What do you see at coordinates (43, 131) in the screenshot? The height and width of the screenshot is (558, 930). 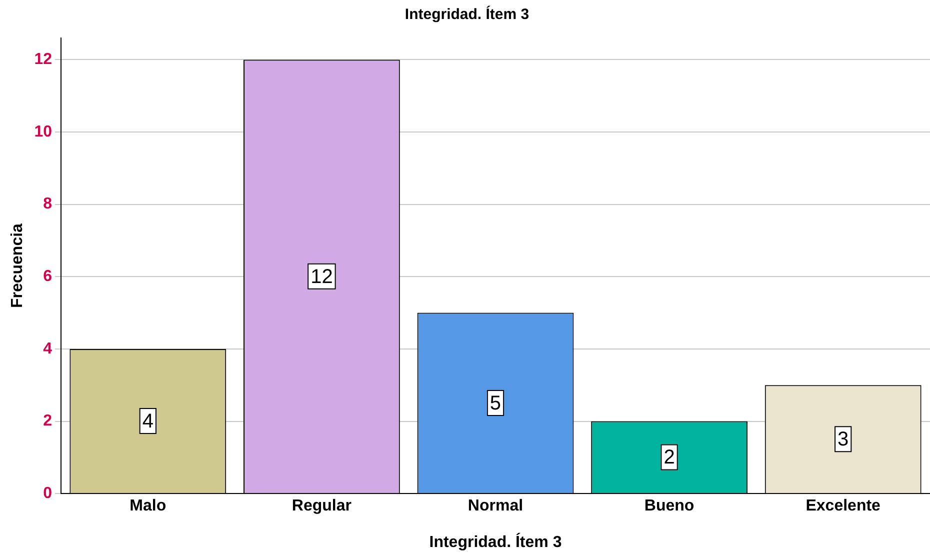 I see `y-tick-label: 10` at bounding box center [43, 131].